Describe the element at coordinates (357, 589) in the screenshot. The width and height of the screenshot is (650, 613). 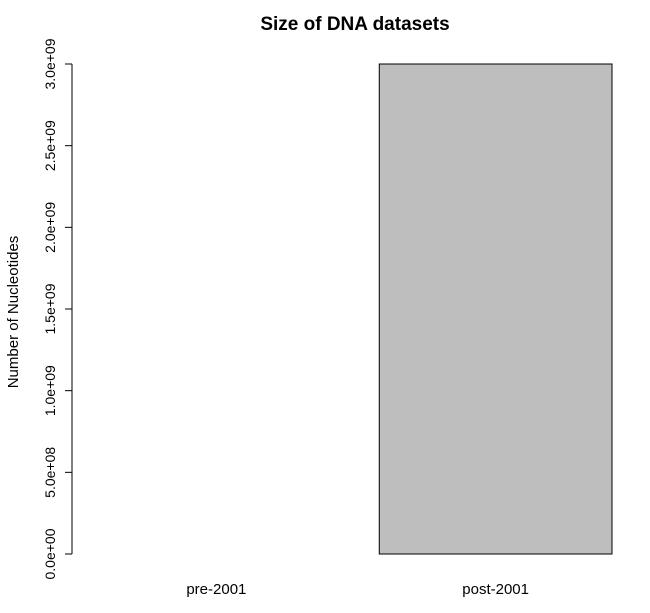
I see `x-axis-labels: pre-2001 post-2001` at that location.